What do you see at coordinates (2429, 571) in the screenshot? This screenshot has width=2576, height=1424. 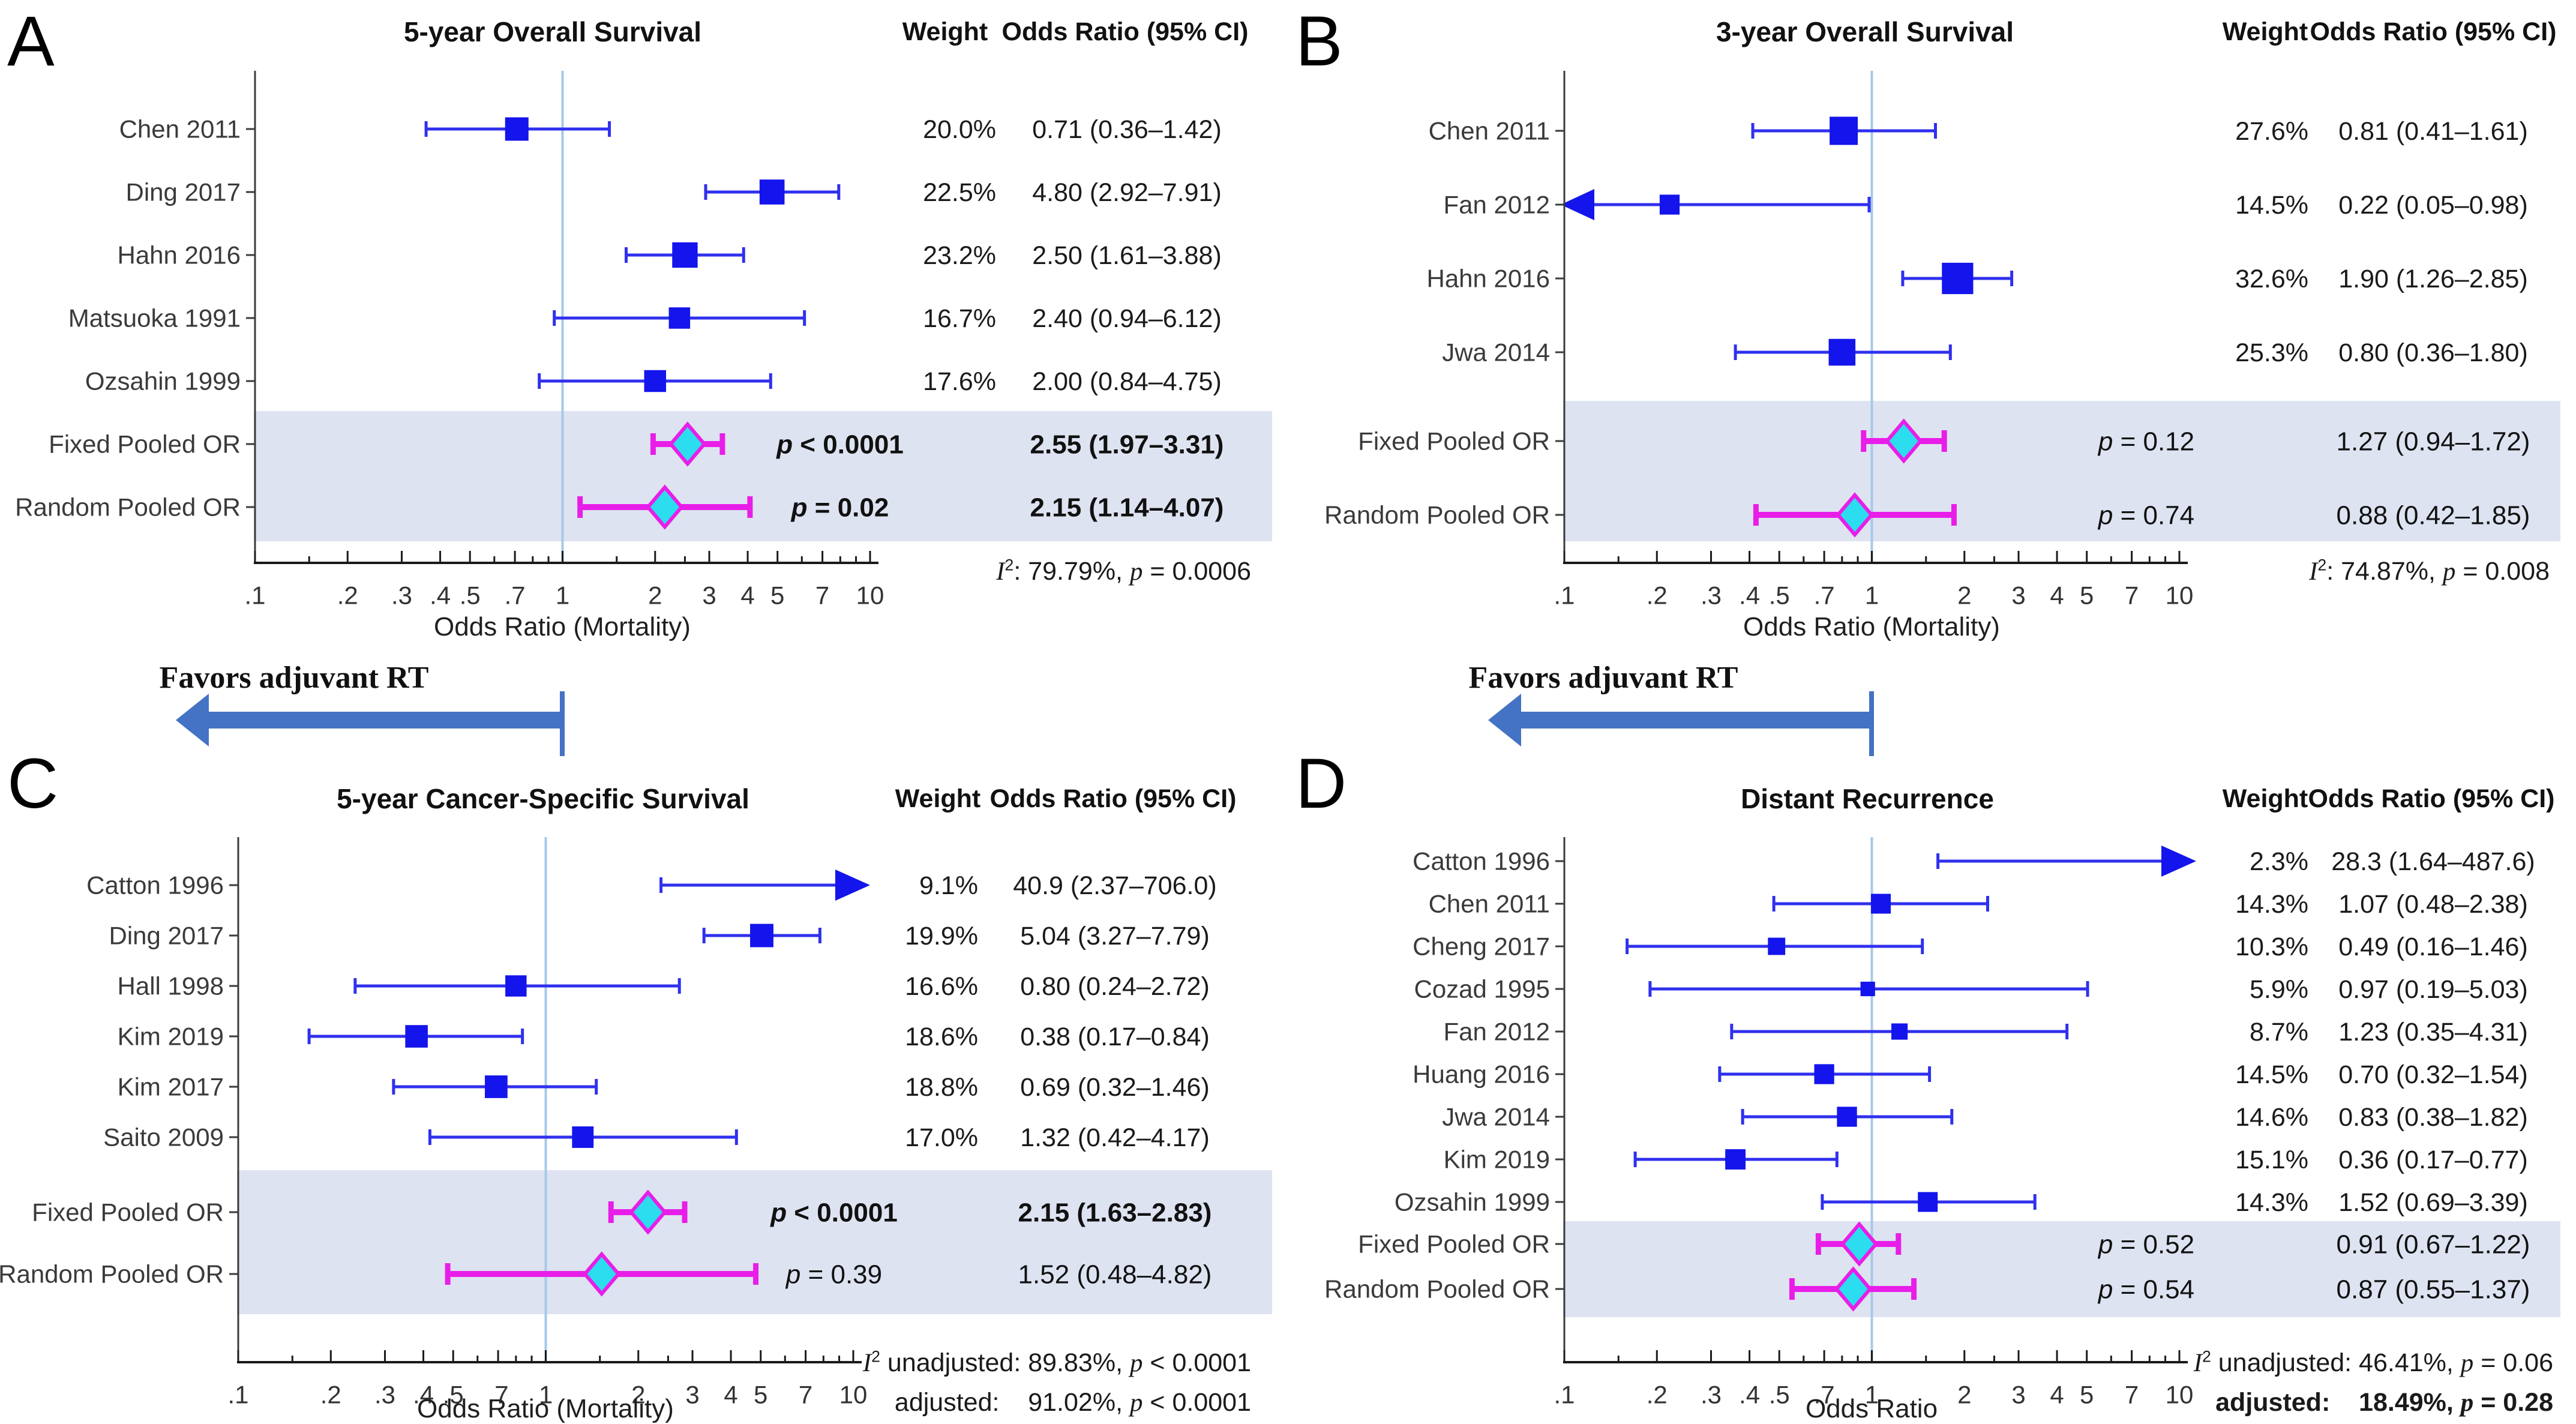 I see `heterogeneity-stat: I2: 74.87%, p = 0.008` at bounding box center [2429, 571].